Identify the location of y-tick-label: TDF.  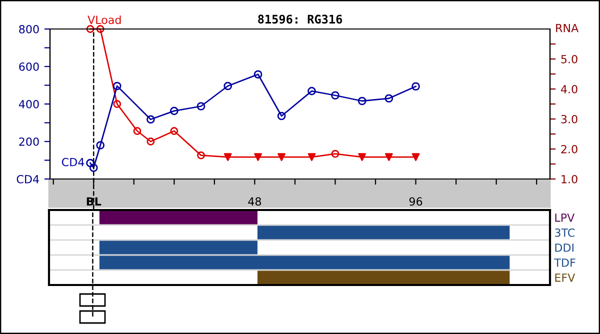
(565, 262).